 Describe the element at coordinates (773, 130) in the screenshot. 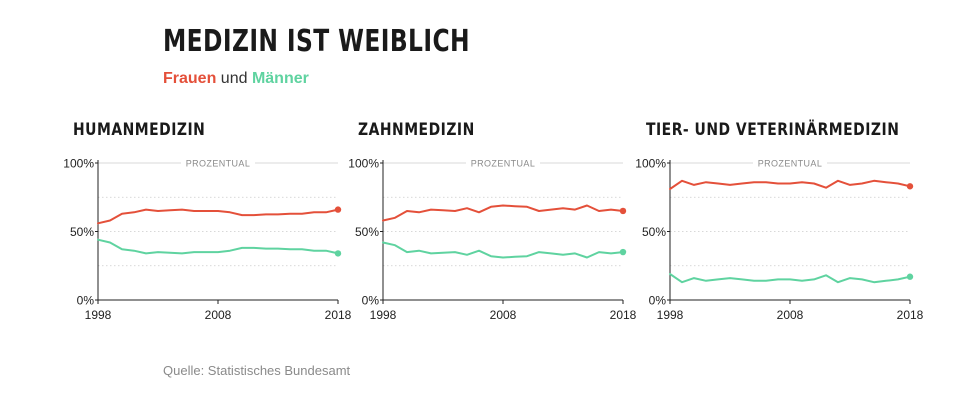

I see `panel-title-tiermedizin: TIER- UND VETERINÄRMEDIZIN` at that location.